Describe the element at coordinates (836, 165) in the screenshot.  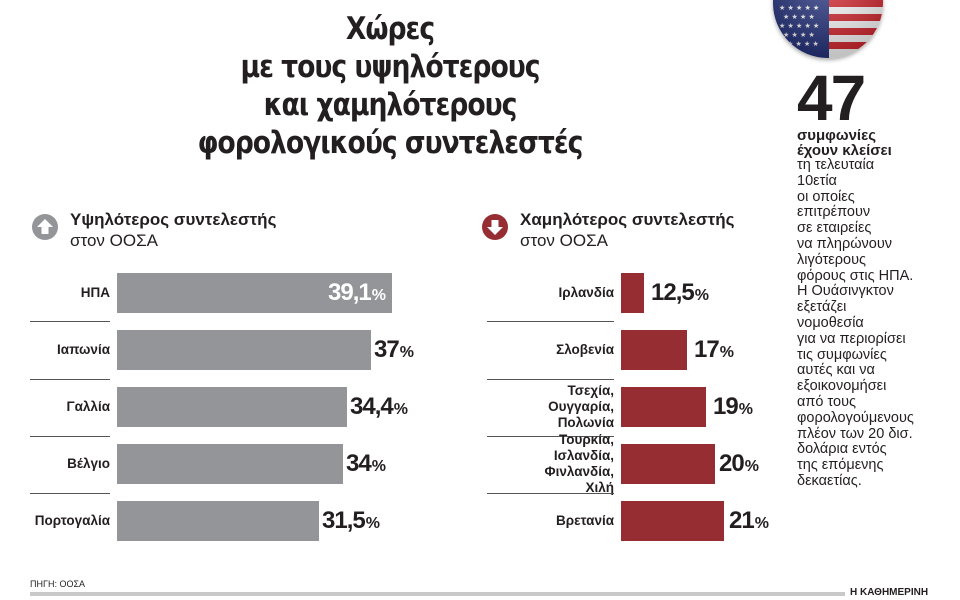
I see `note-line: τη τελευταία` at that location.